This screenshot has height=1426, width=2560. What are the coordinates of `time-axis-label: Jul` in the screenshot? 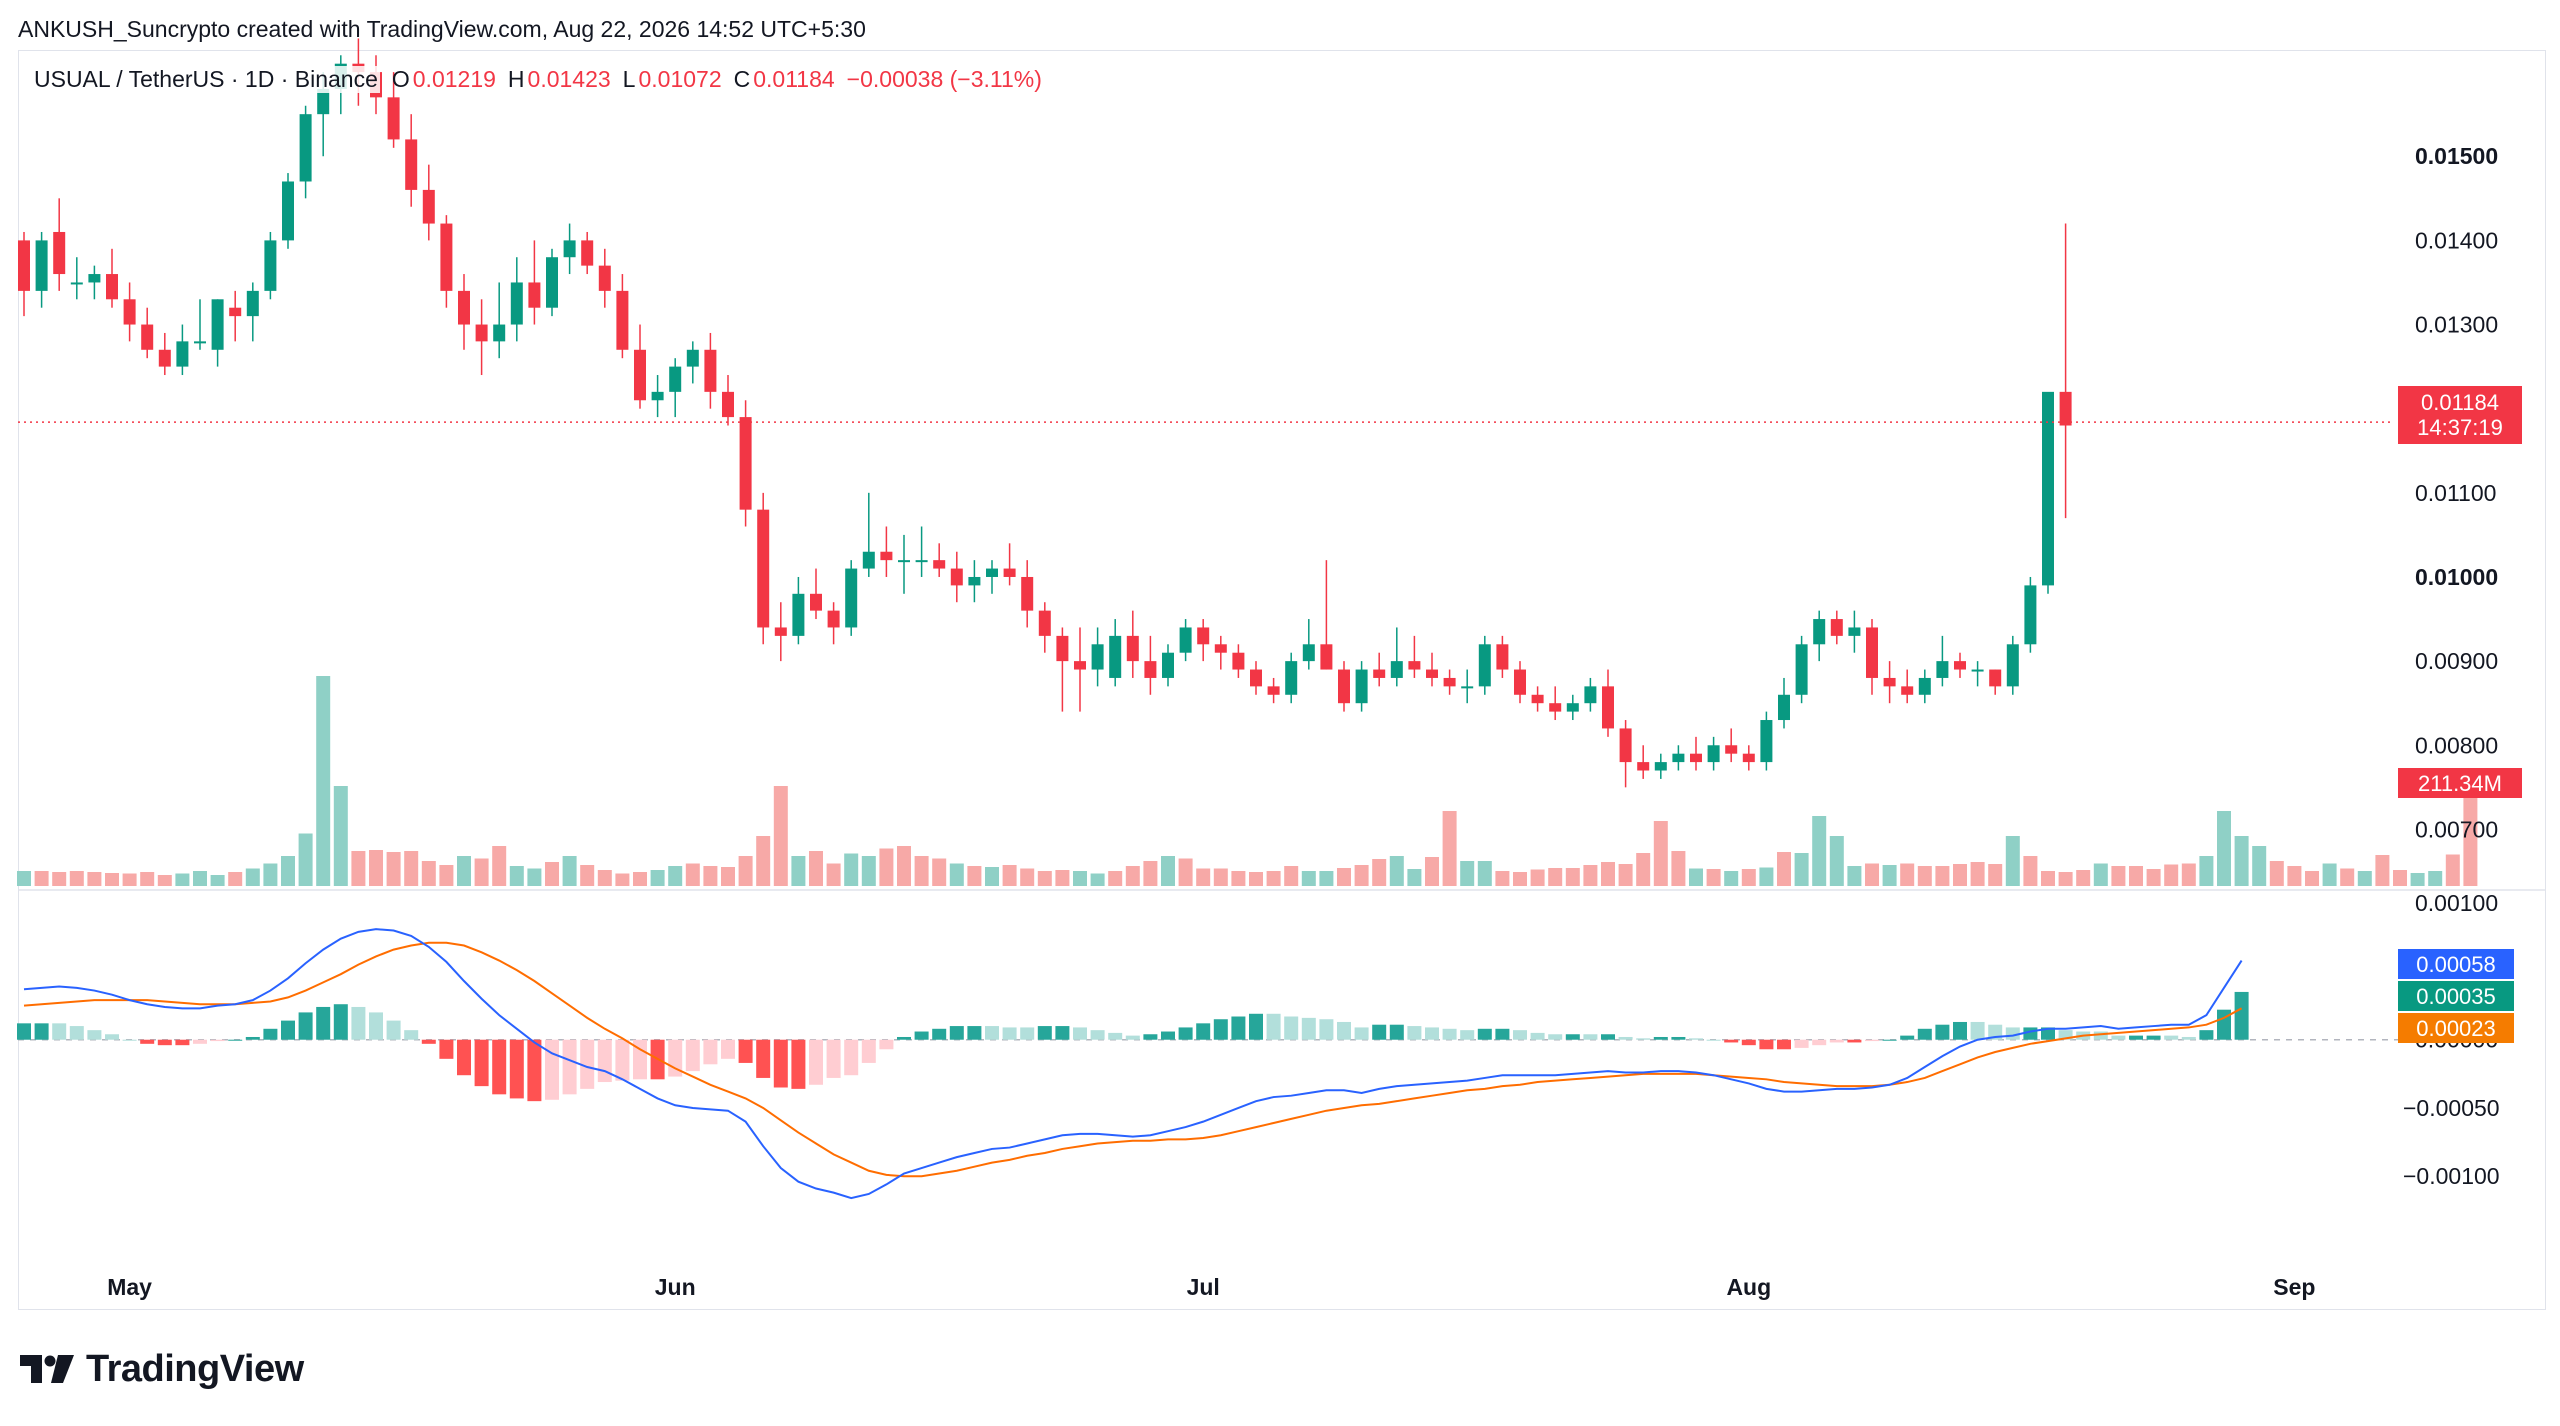 It's located at (1203, 1287).